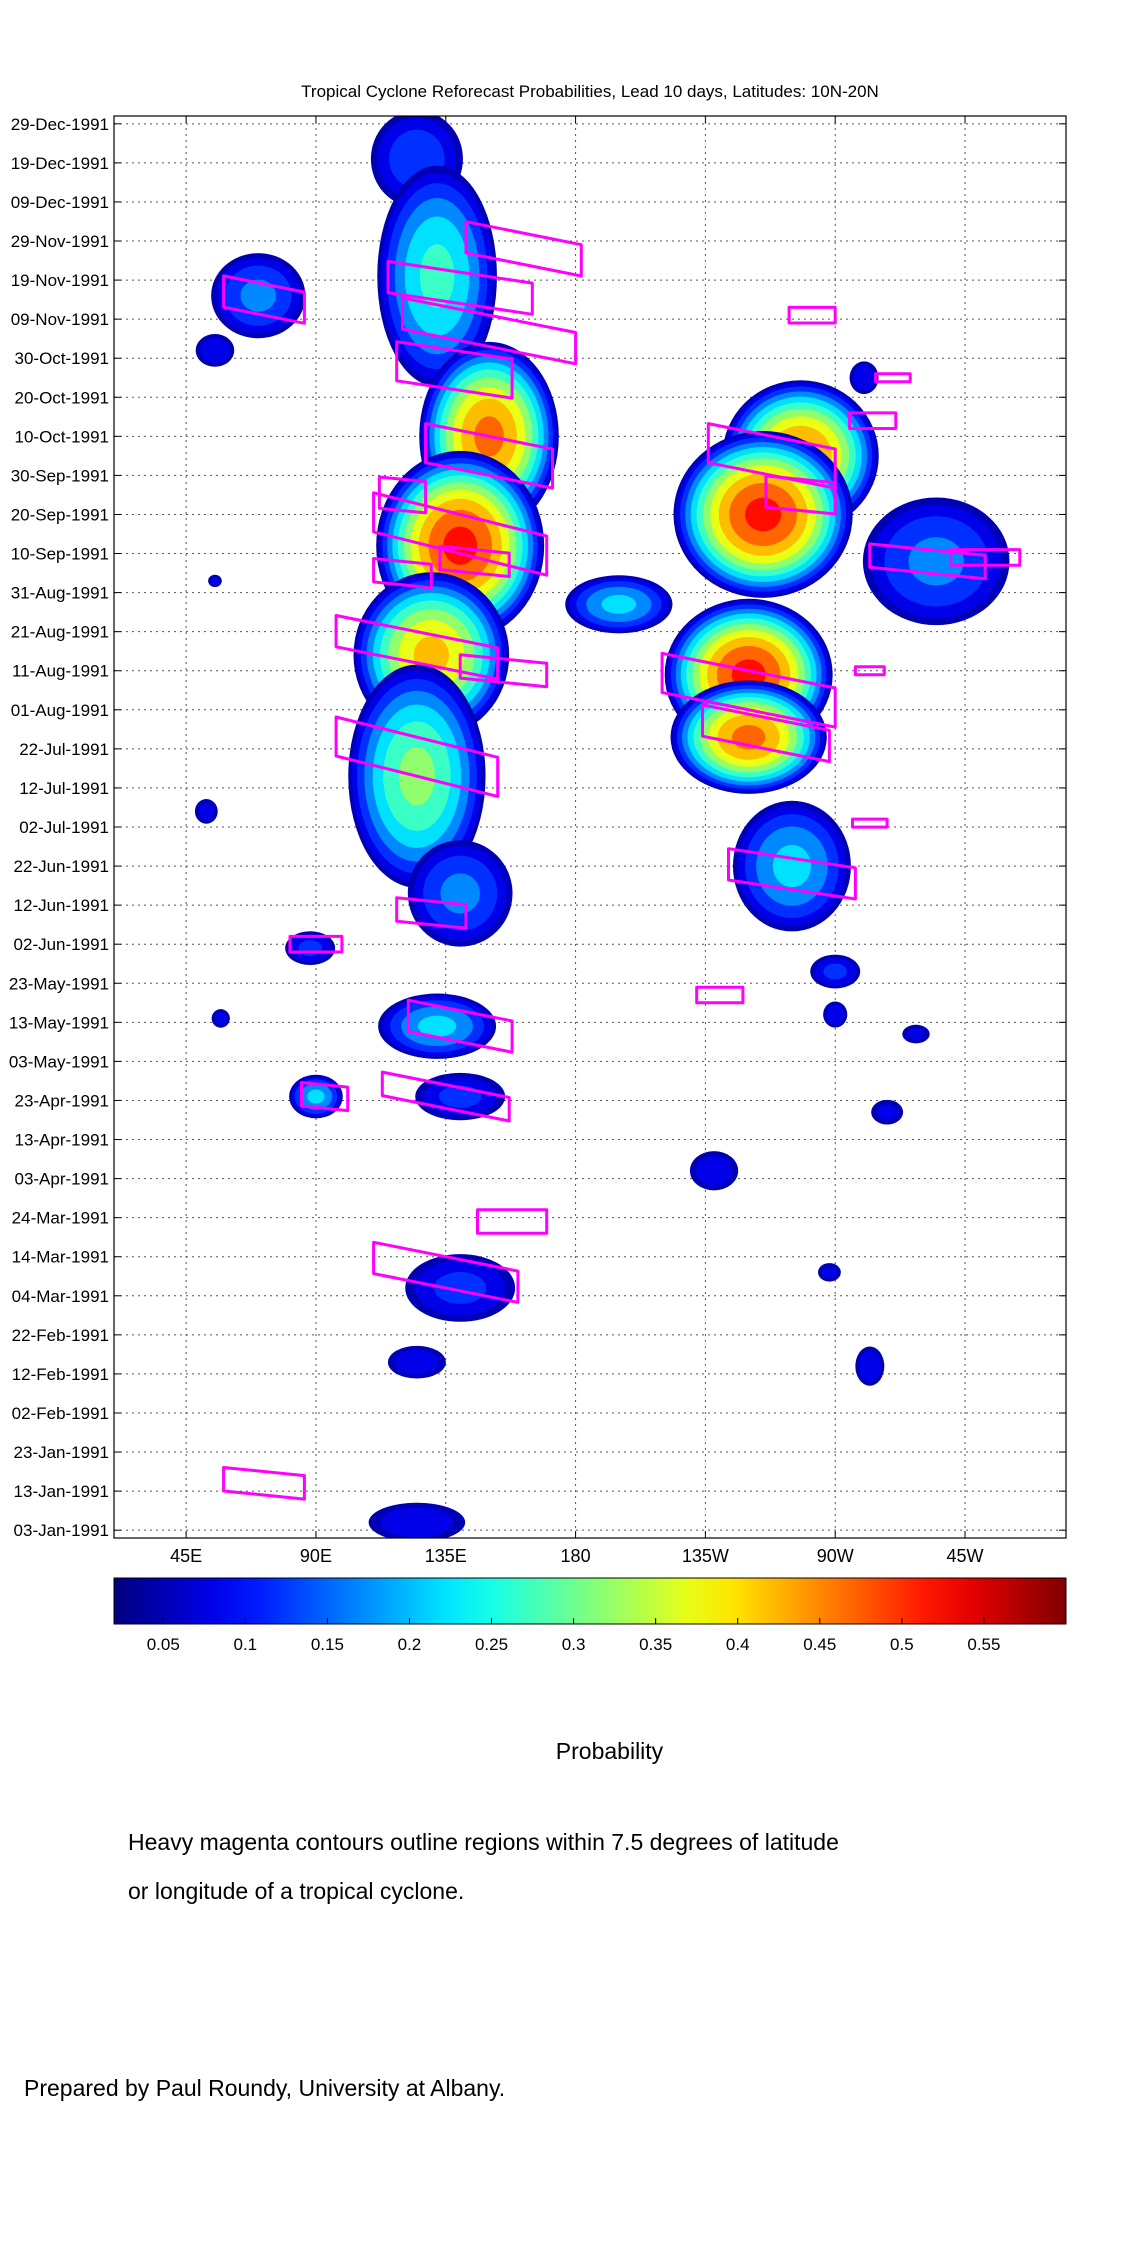 This screenshot has width=1126, height=2250. Describe the element at coordinates (61, 1452) in the screenshot. I see `y-tick-label: 23-Jan-1991` at that location.